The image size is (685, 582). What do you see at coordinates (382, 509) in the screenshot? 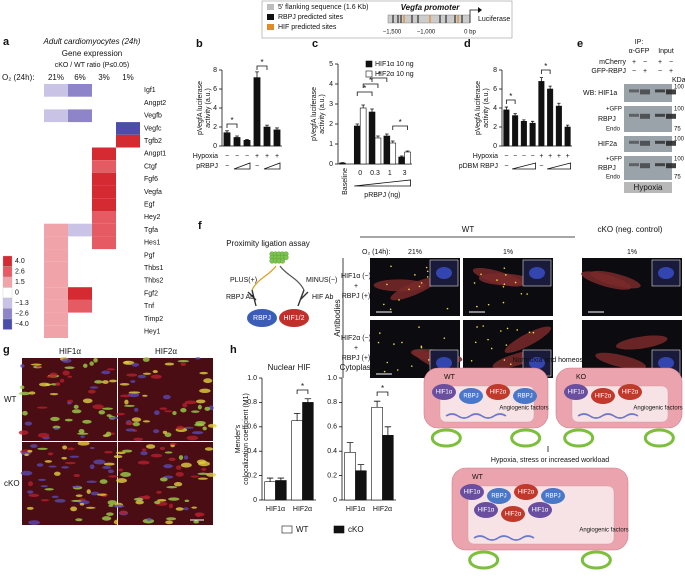
I see `x-tick-label: HIF2α` at bounding box center [382, 509].